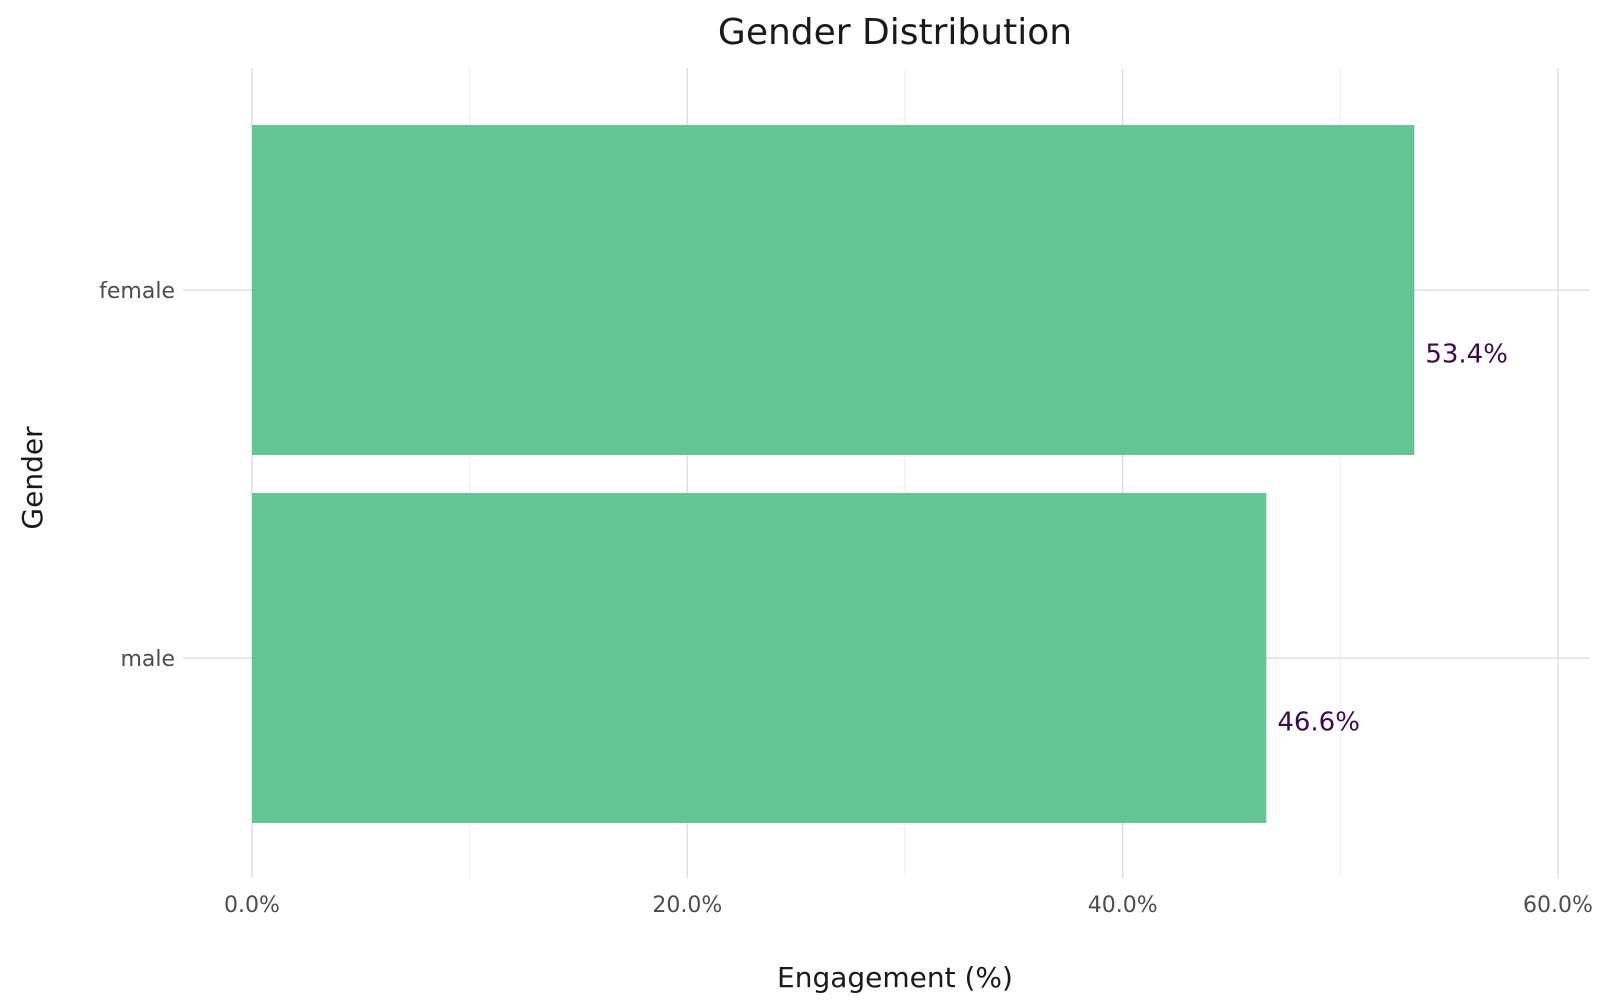 This screenshot has height=1000, width=1600. What do you see at coordinates (895, 32) in the screenshot?
I see `chart-title: Gender Distribution` at bounding box center [895, 32].